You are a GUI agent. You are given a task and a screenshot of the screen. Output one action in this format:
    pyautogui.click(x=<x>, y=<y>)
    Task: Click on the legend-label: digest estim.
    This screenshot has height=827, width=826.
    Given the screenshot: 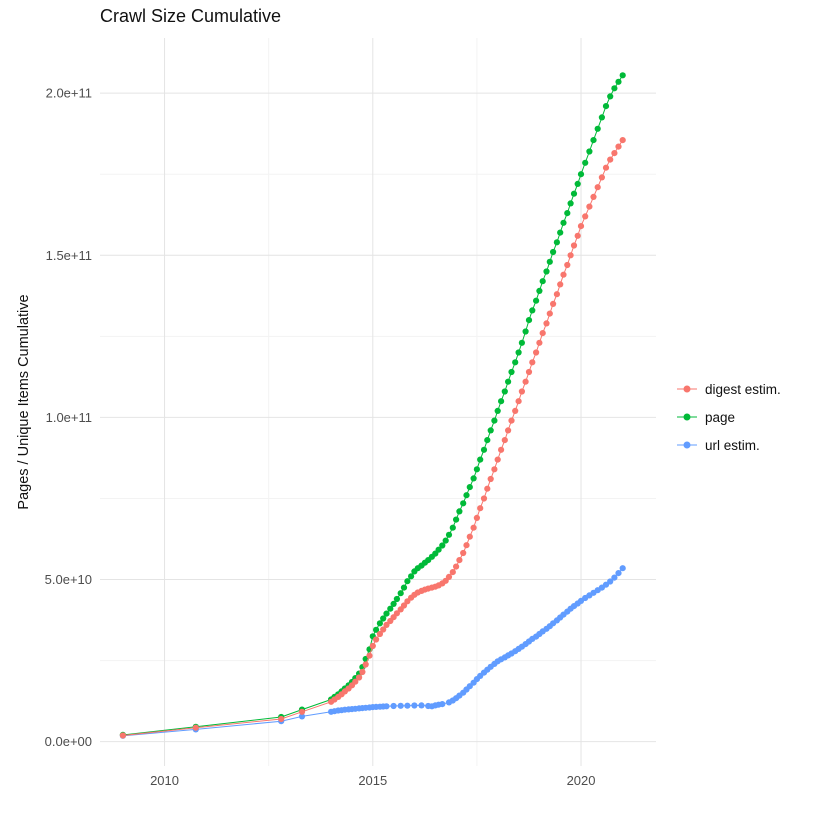 What is the action you would take?
    pyautogui.click(x=743, y=389)
    